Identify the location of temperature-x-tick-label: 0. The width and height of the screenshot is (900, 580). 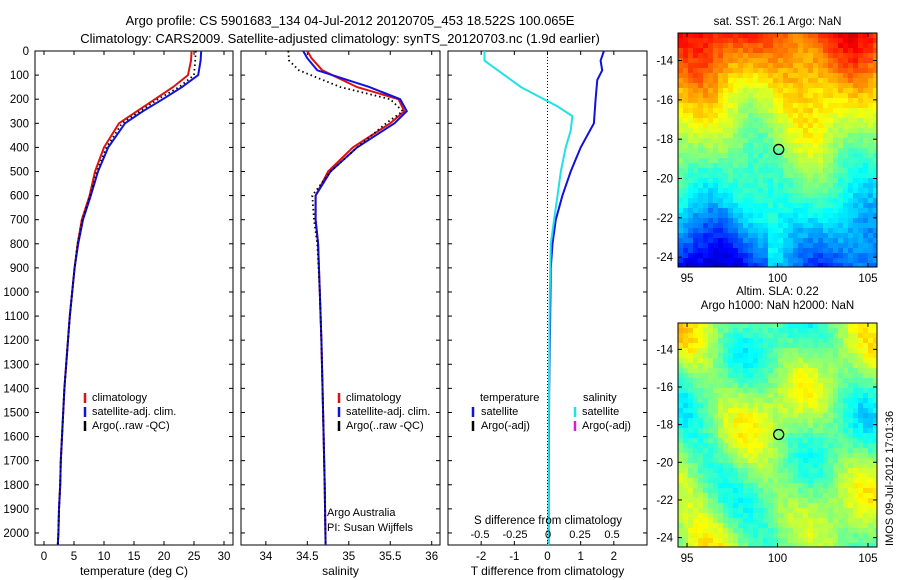
(44, 557).